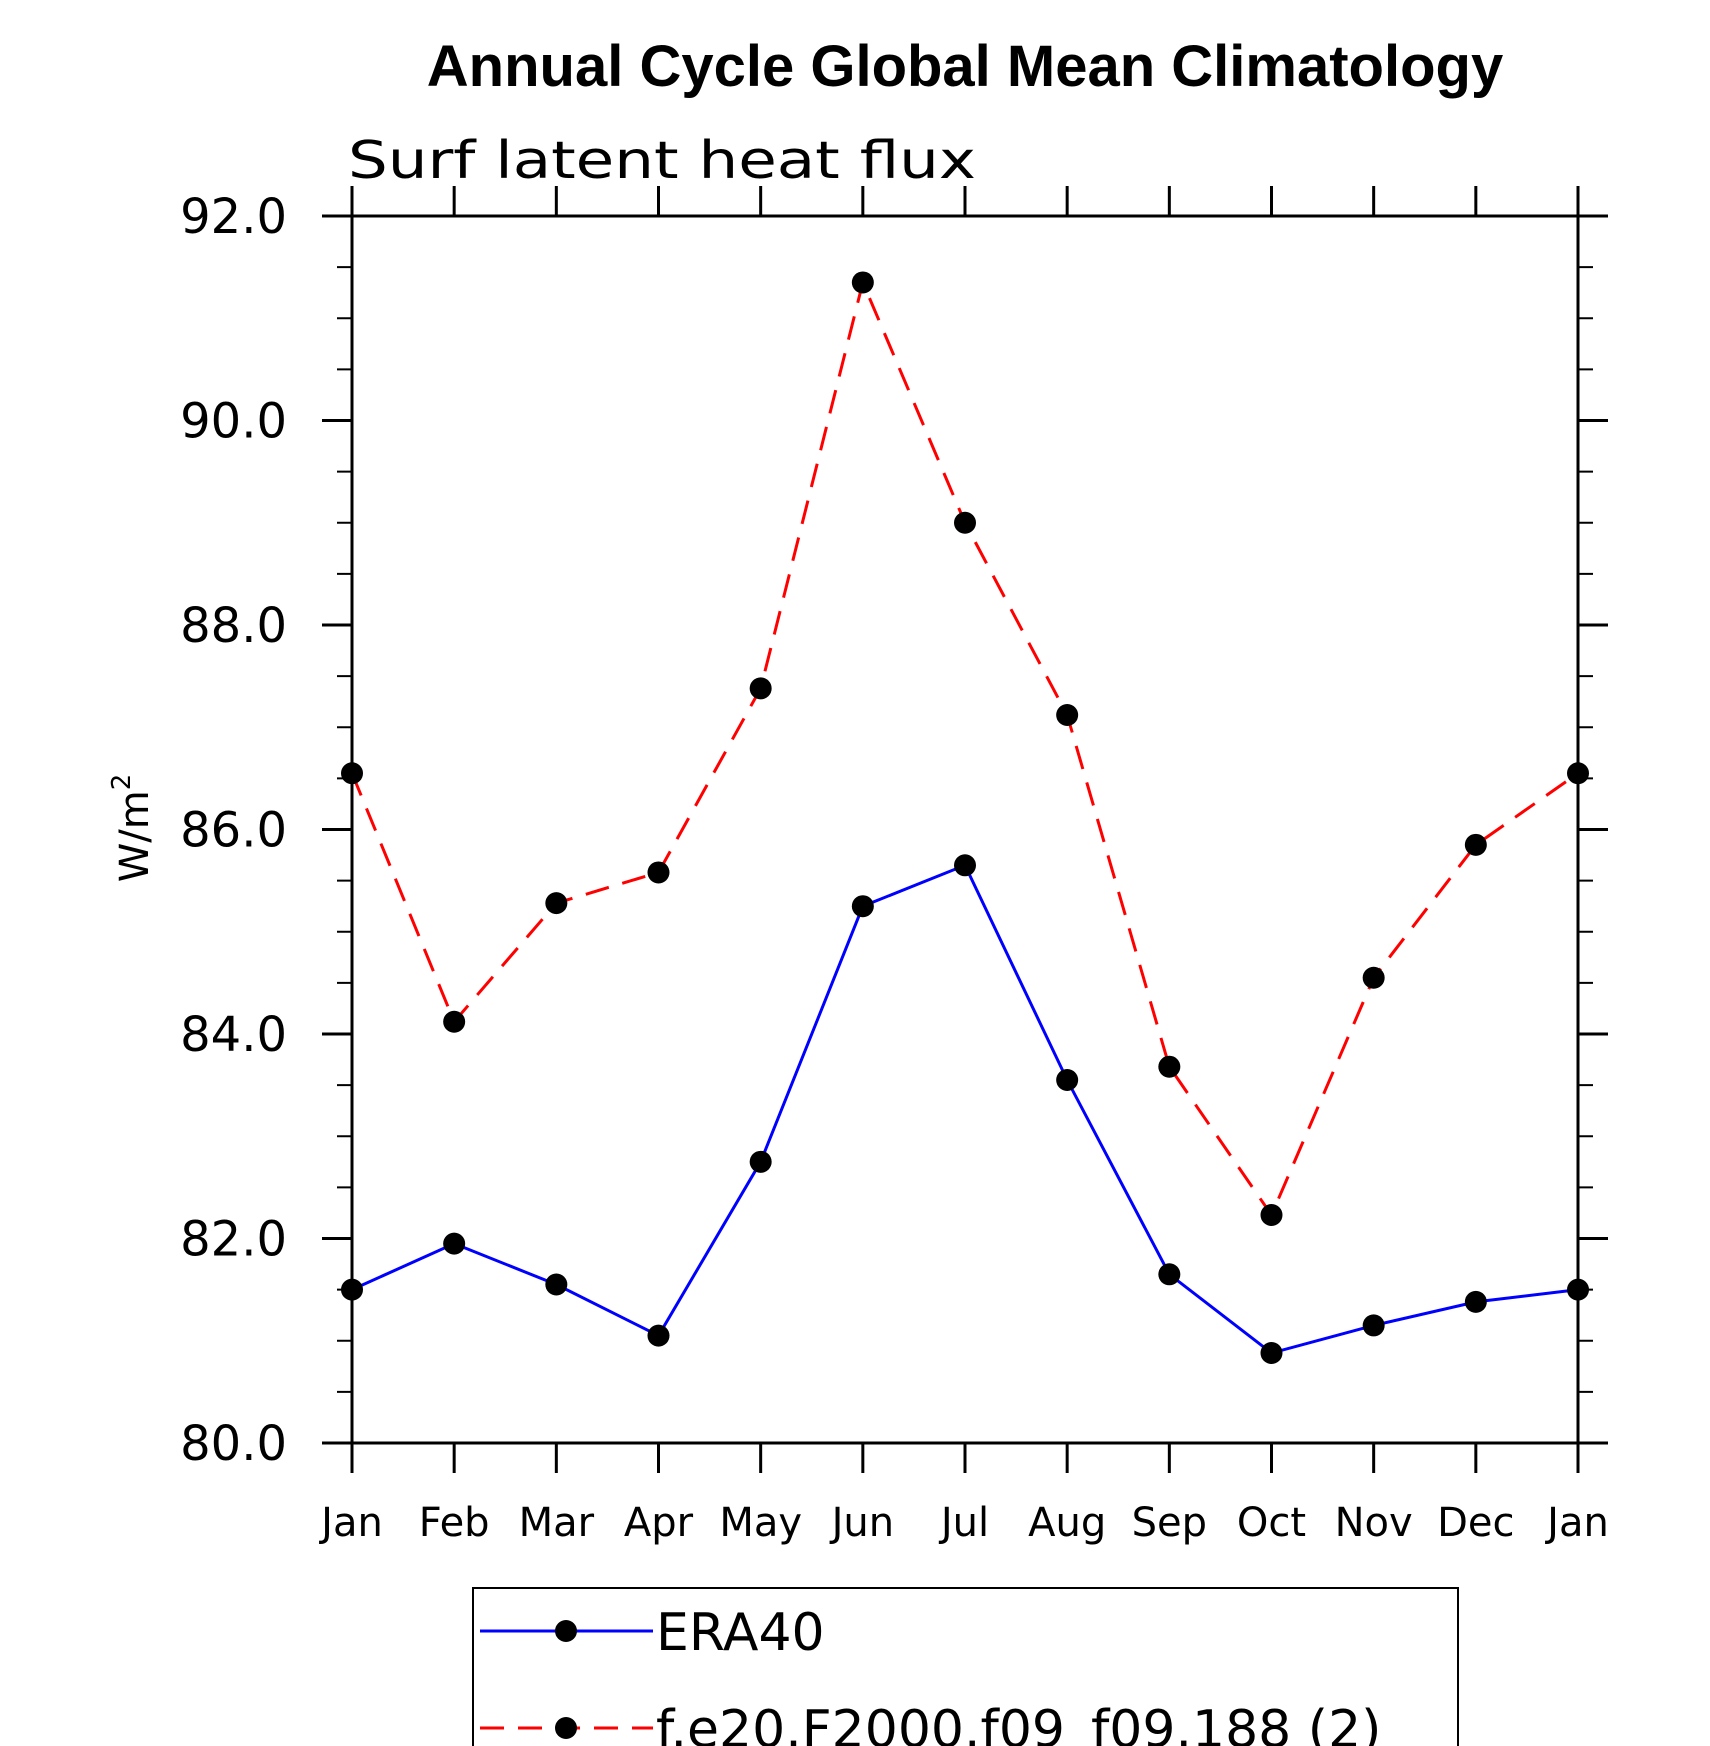 Image resolution: width=1710 pixels, height=1746 pixels. Describe the element at coordinates (122, 782) in the screenshot. I see `y-axis-unit-exponent: 2` at that location.